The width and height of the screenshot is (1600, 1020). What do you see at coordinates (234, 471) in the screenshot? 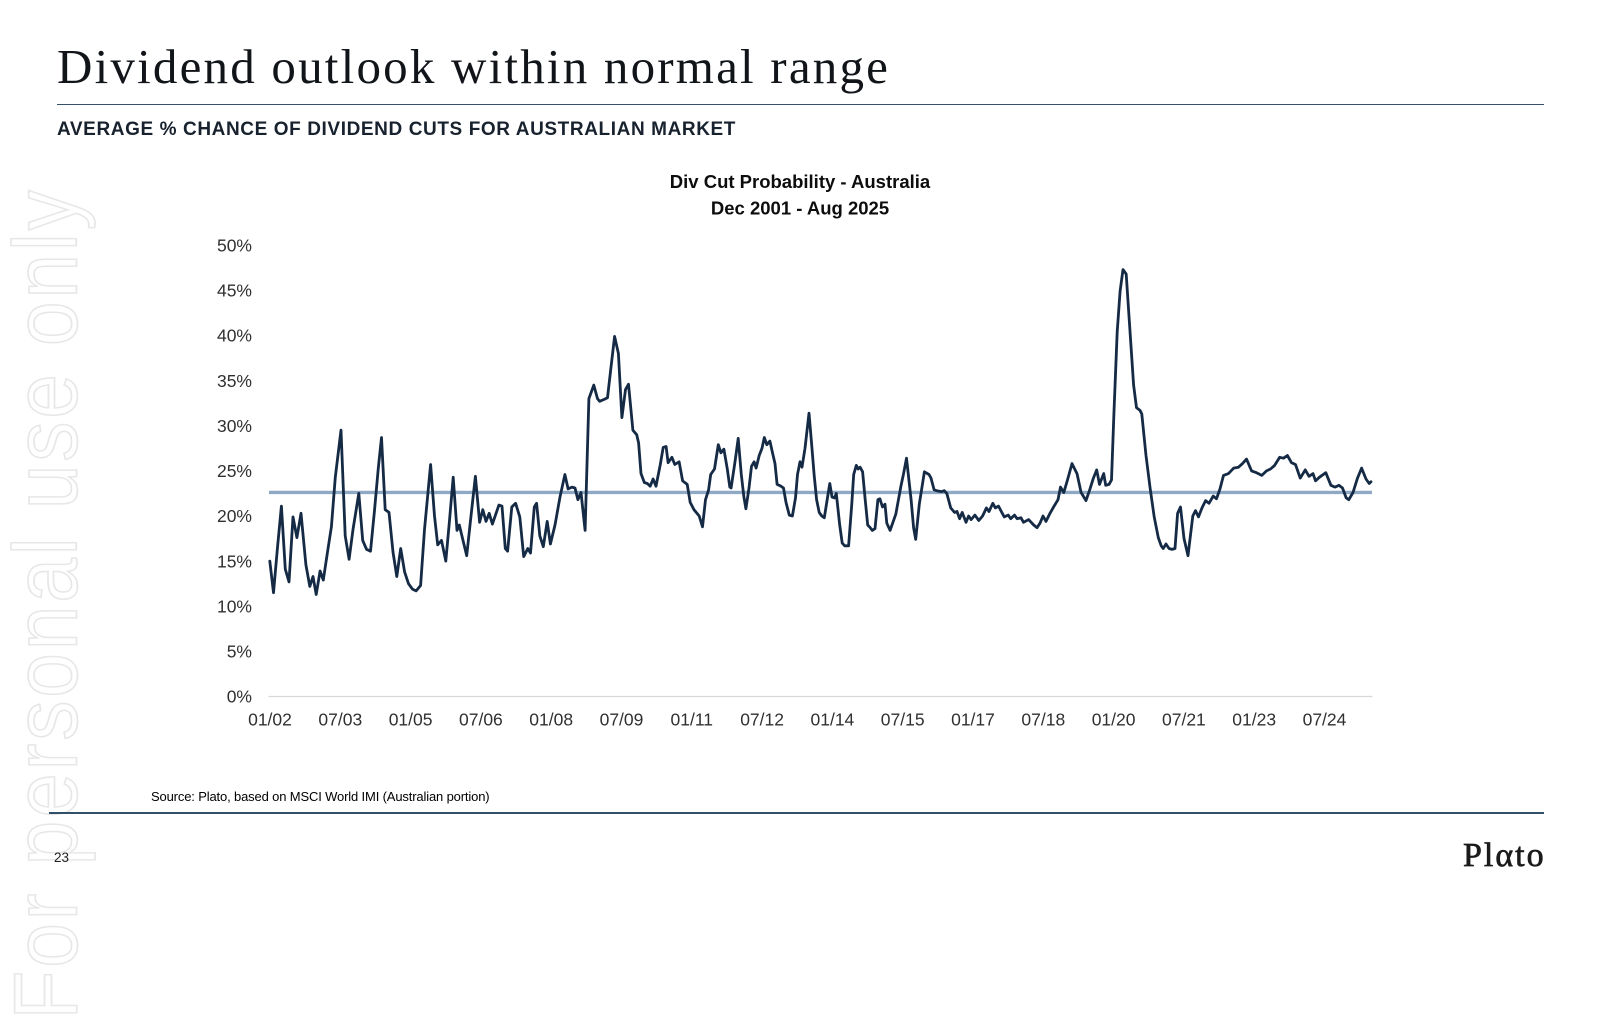
I see `svg-text: 25%` at bounding box center [234, 471].